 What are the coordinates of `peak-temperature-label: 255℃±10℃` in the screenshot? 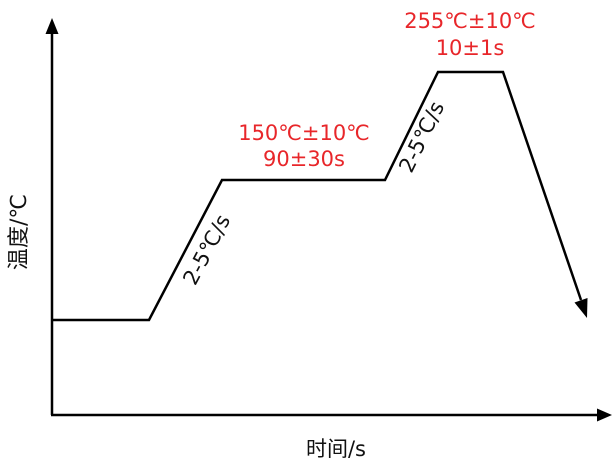 It's located at (470, 21).